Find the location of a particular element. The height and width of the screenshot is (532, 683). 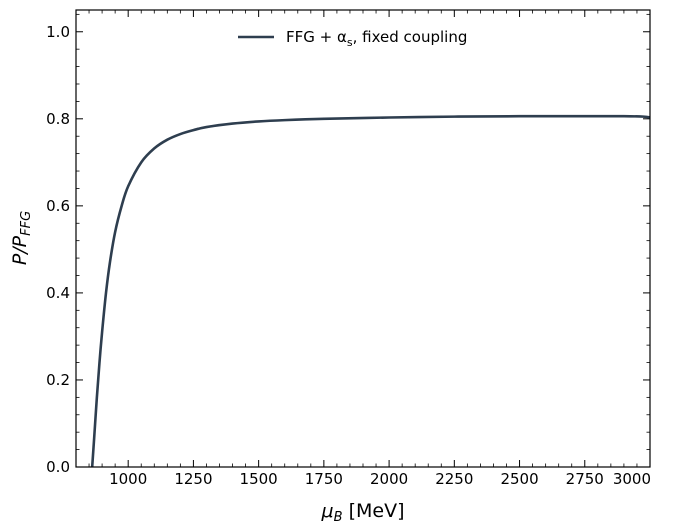

y-tick-label: 1.0 is located at coordinates (58, 32).